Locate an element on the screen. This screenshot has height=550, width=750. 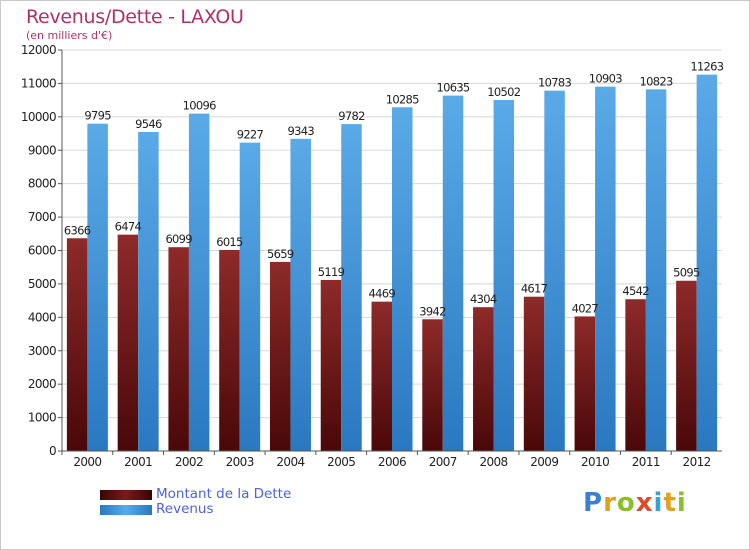
y-tick-label: 1000 is located at coordinates (42, 418).